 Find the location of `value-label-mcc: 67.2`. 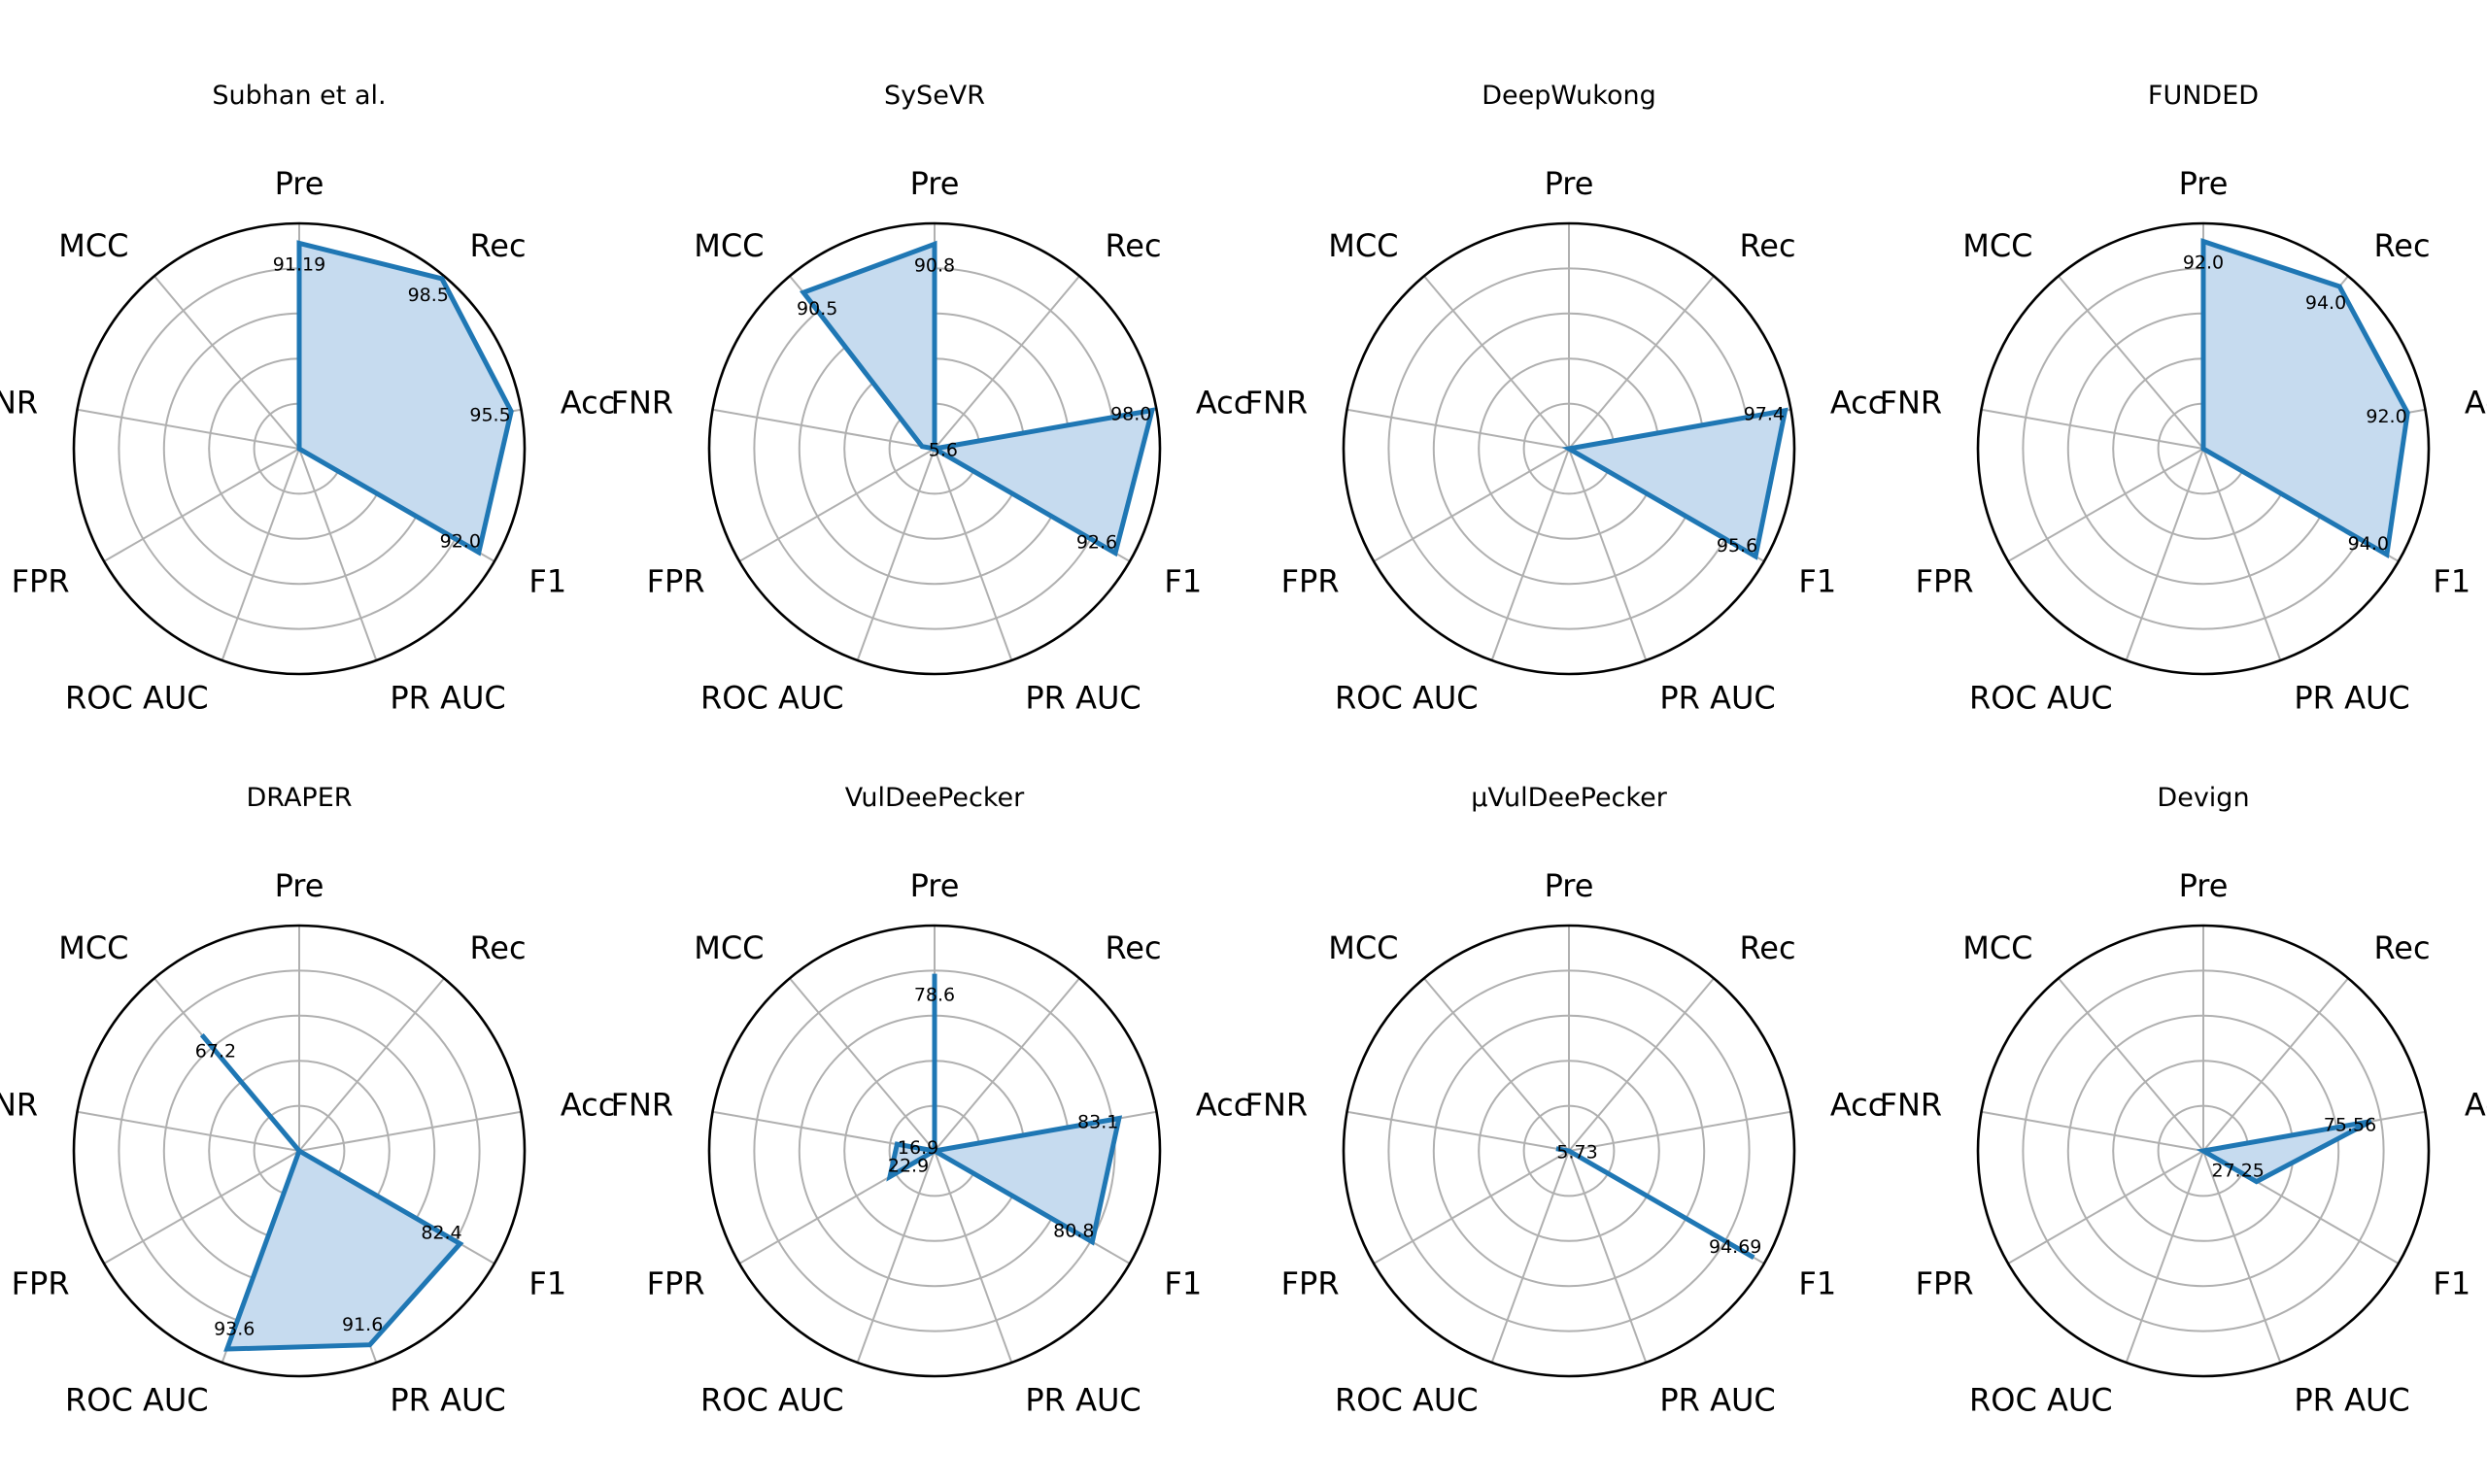

value-label-mcc: 67.2 is located at coordinates (215, 1051).